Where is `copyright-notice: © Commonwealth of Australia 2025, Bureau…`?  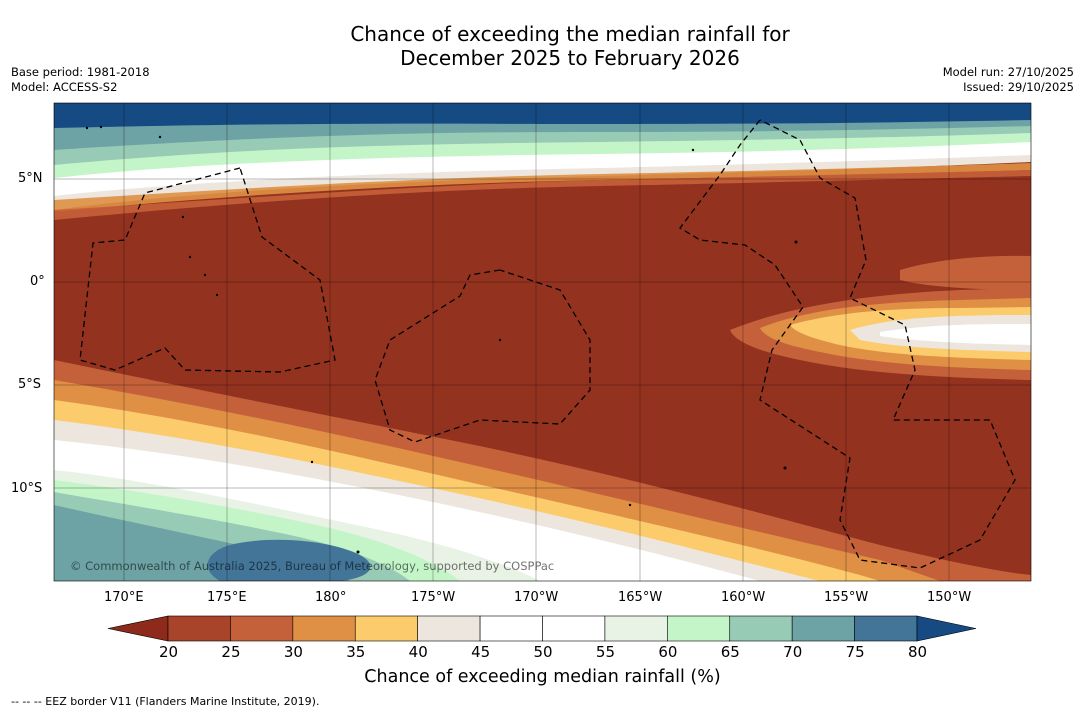 copyright-notice: © Commonwealth of Australia 2025, Bureau… is located at coordinates (312, 566).